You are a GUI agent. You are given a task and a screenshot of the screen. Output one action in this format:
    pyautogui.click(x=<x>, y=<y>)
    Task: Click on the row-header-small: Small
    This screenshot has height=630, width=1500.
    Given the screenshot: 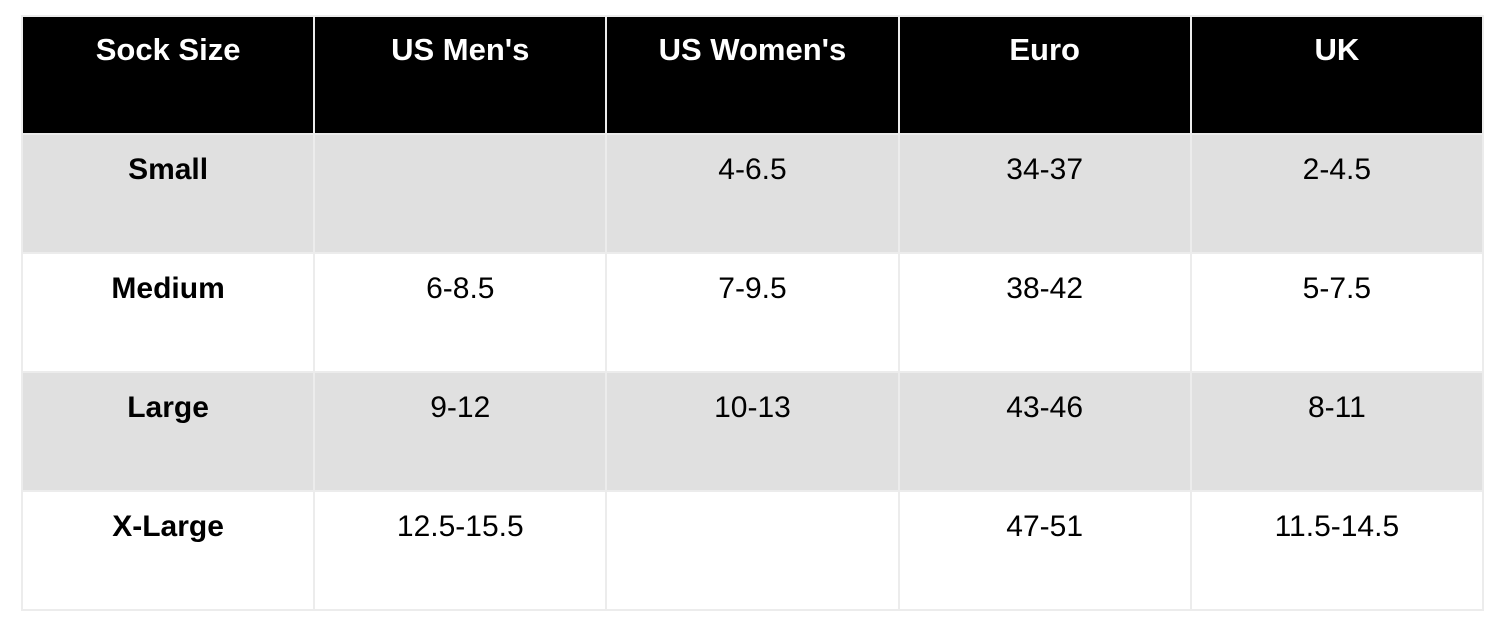 What is the action you would take?
    pyautogui.click(x=168, y=193)
    